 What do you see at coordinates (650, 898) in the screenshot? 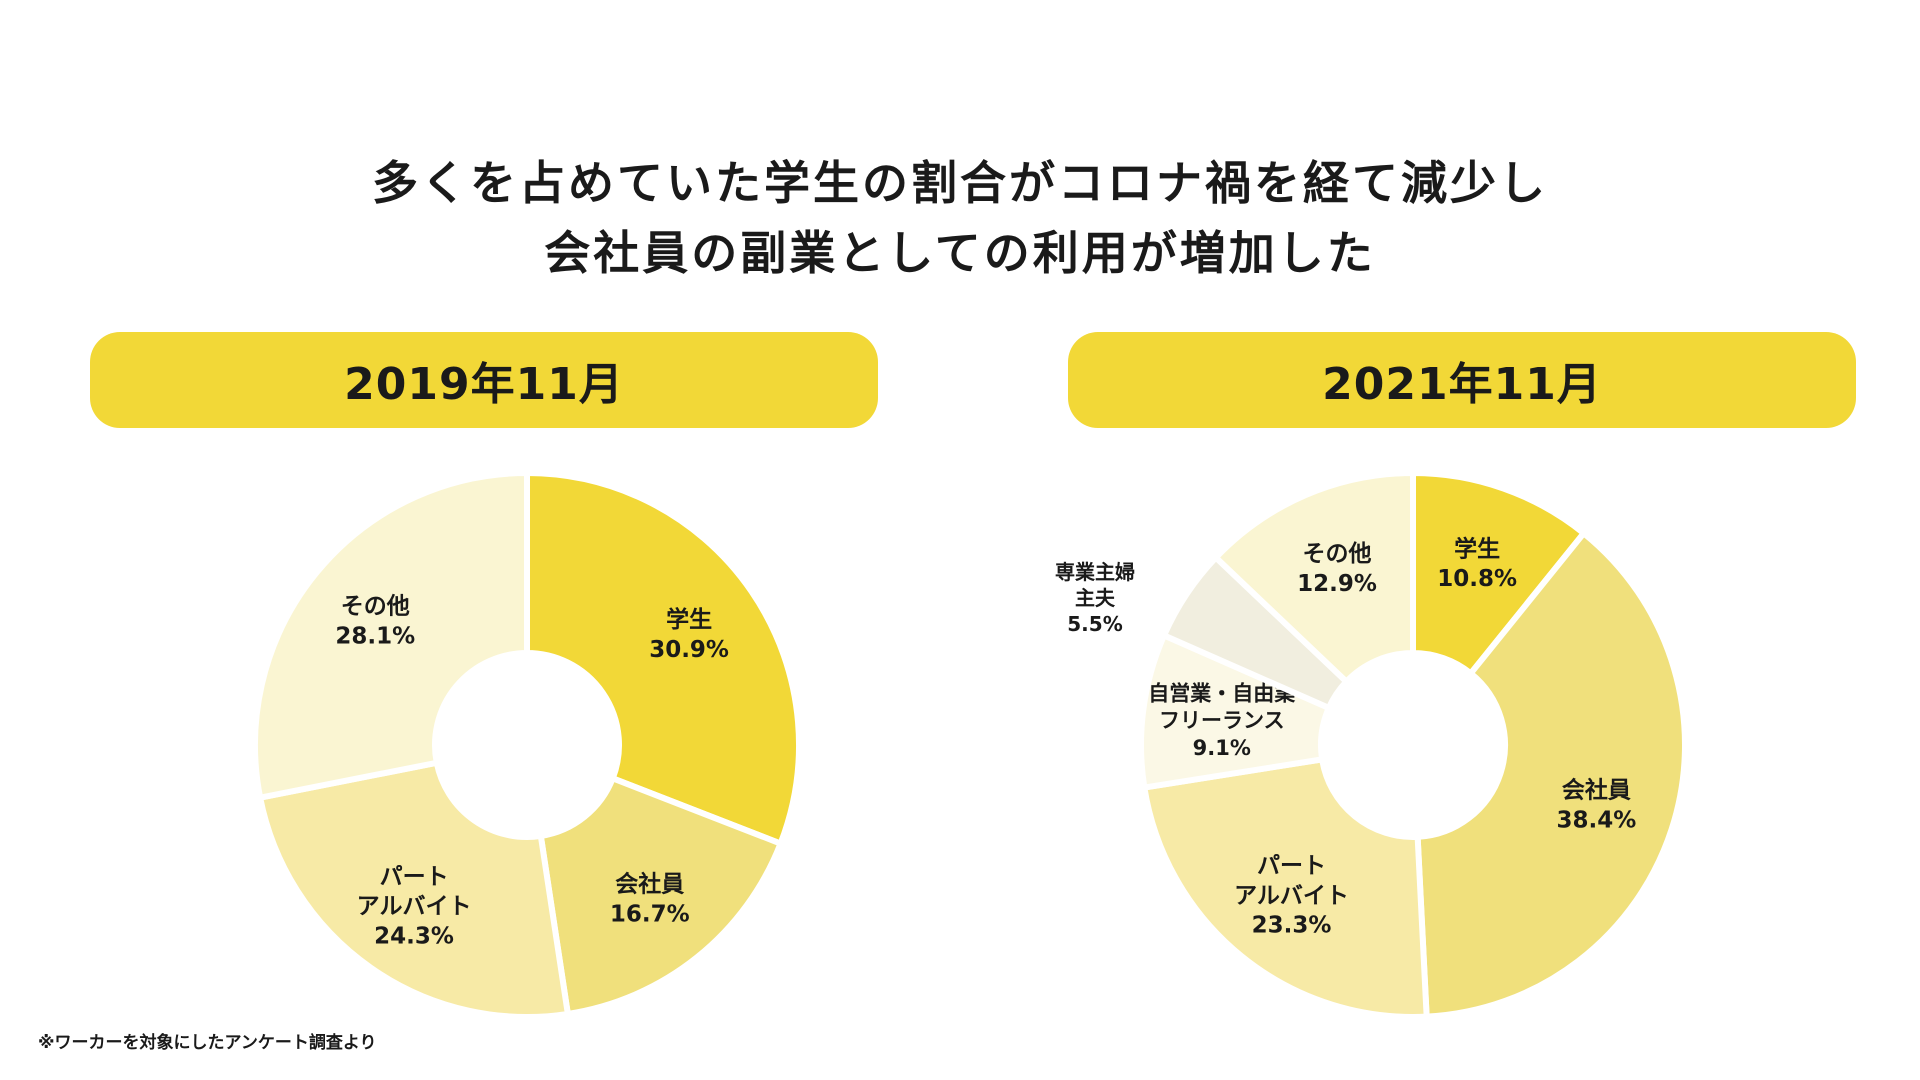
I see `donut-0-label-1: 会社員 16.7%` at bounding box center [650, 898].